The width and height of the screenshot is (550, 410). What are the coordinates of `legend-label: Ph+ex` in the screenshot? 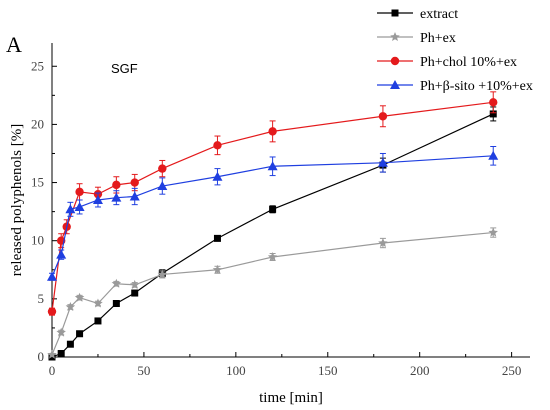 It's located at (438, 38).